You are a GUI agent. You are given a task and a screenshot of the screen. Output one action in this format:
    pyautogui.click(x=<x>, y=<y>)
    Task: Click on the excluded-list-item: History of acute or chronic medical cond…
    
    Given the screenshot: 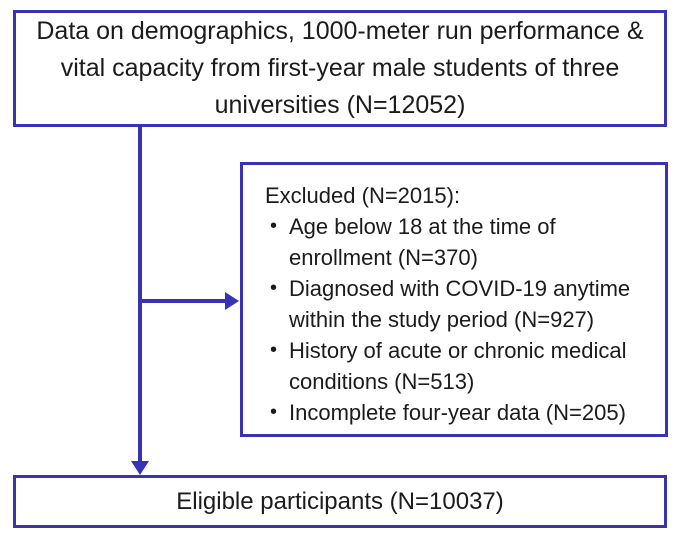 What is the action you would take?
    pyautogui.click(x=461, y=366)
    